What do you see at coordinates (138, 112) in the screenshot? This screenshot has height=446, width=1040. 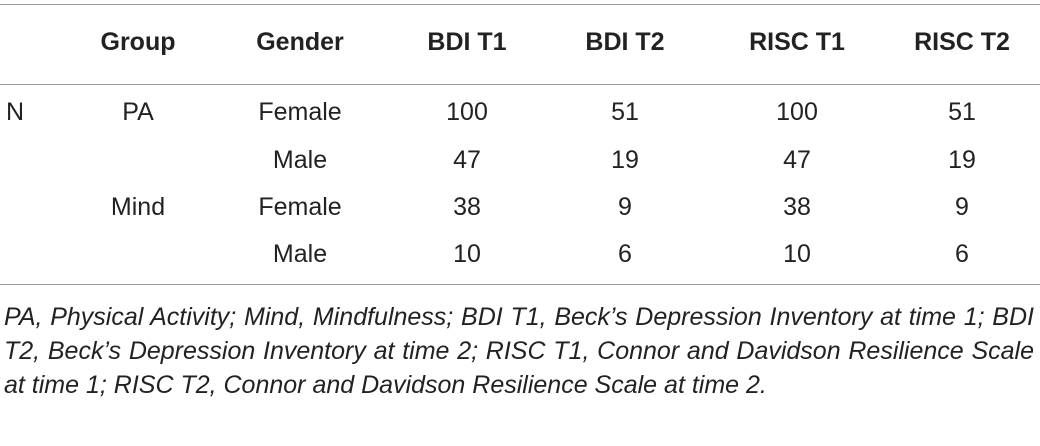 I see `group-cell: PA` at bounding box center [138, 112].